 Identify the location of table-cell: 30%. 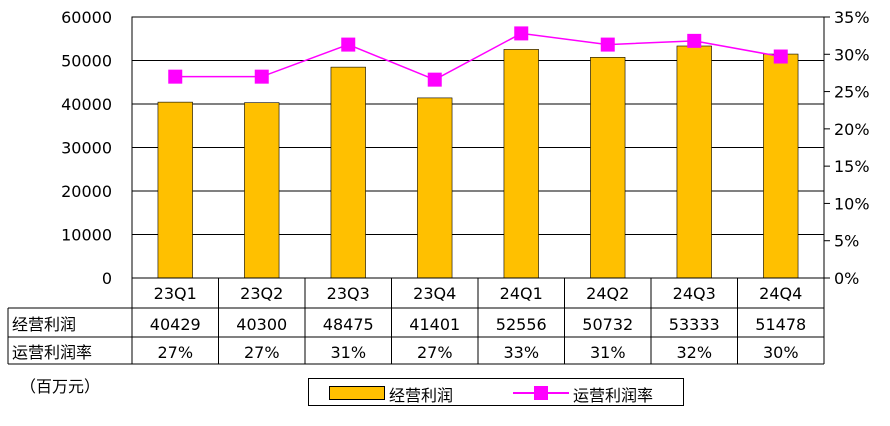
(781, 352).